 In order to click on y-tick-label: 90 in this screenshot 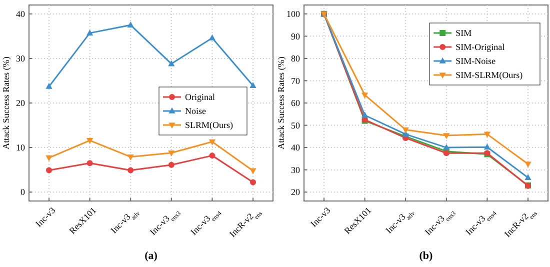, I will do `click(295, 36)`.